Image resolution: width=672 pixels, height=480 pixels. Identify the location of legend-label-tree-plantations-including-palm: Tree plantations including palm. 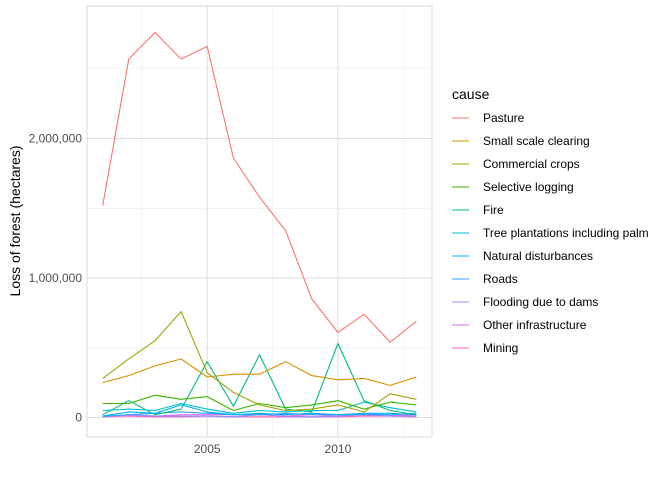
(566, 233).